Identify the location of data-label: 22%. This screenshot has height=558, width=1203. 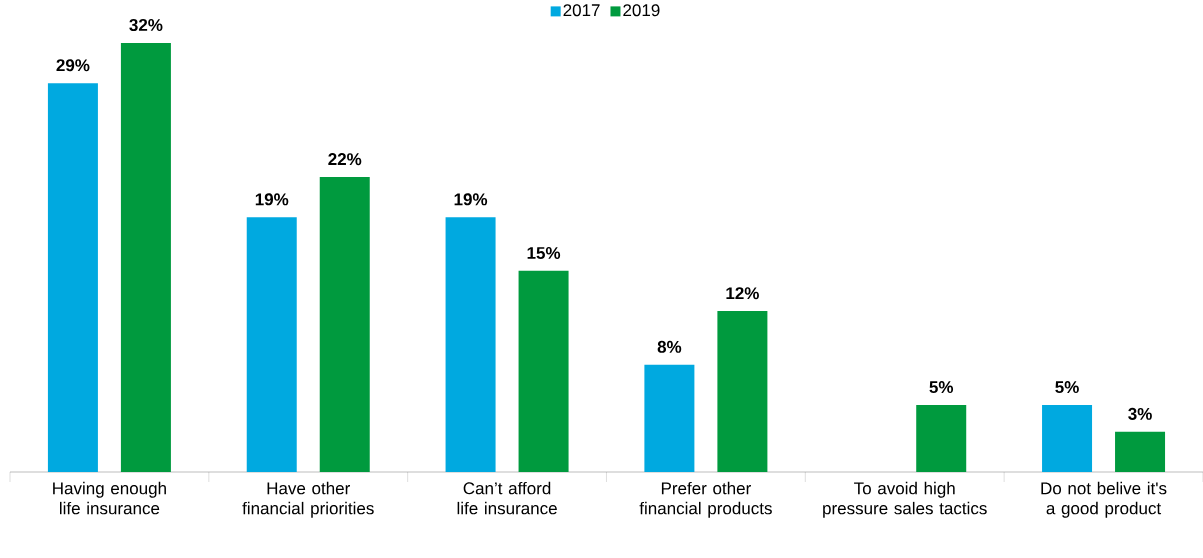
(345, 159).